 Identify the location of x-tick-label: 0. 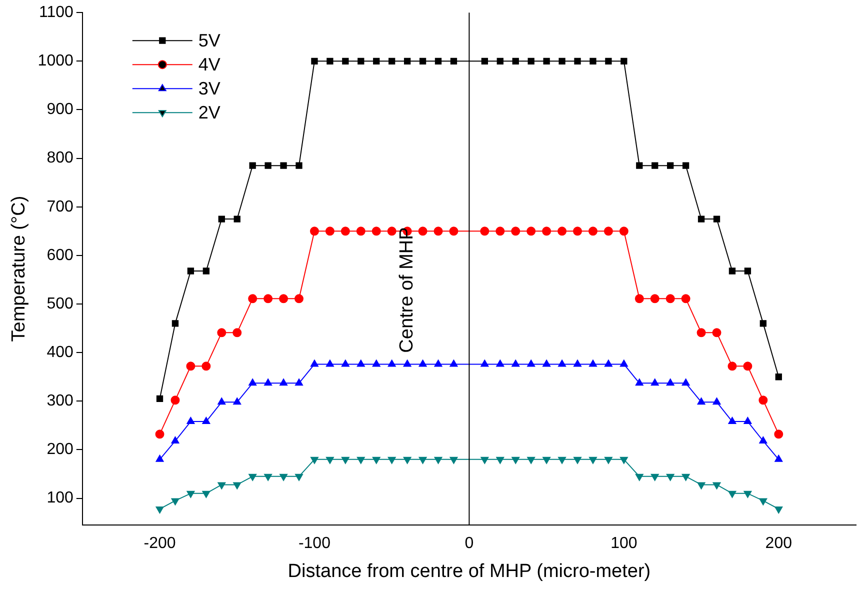
(469, 543).